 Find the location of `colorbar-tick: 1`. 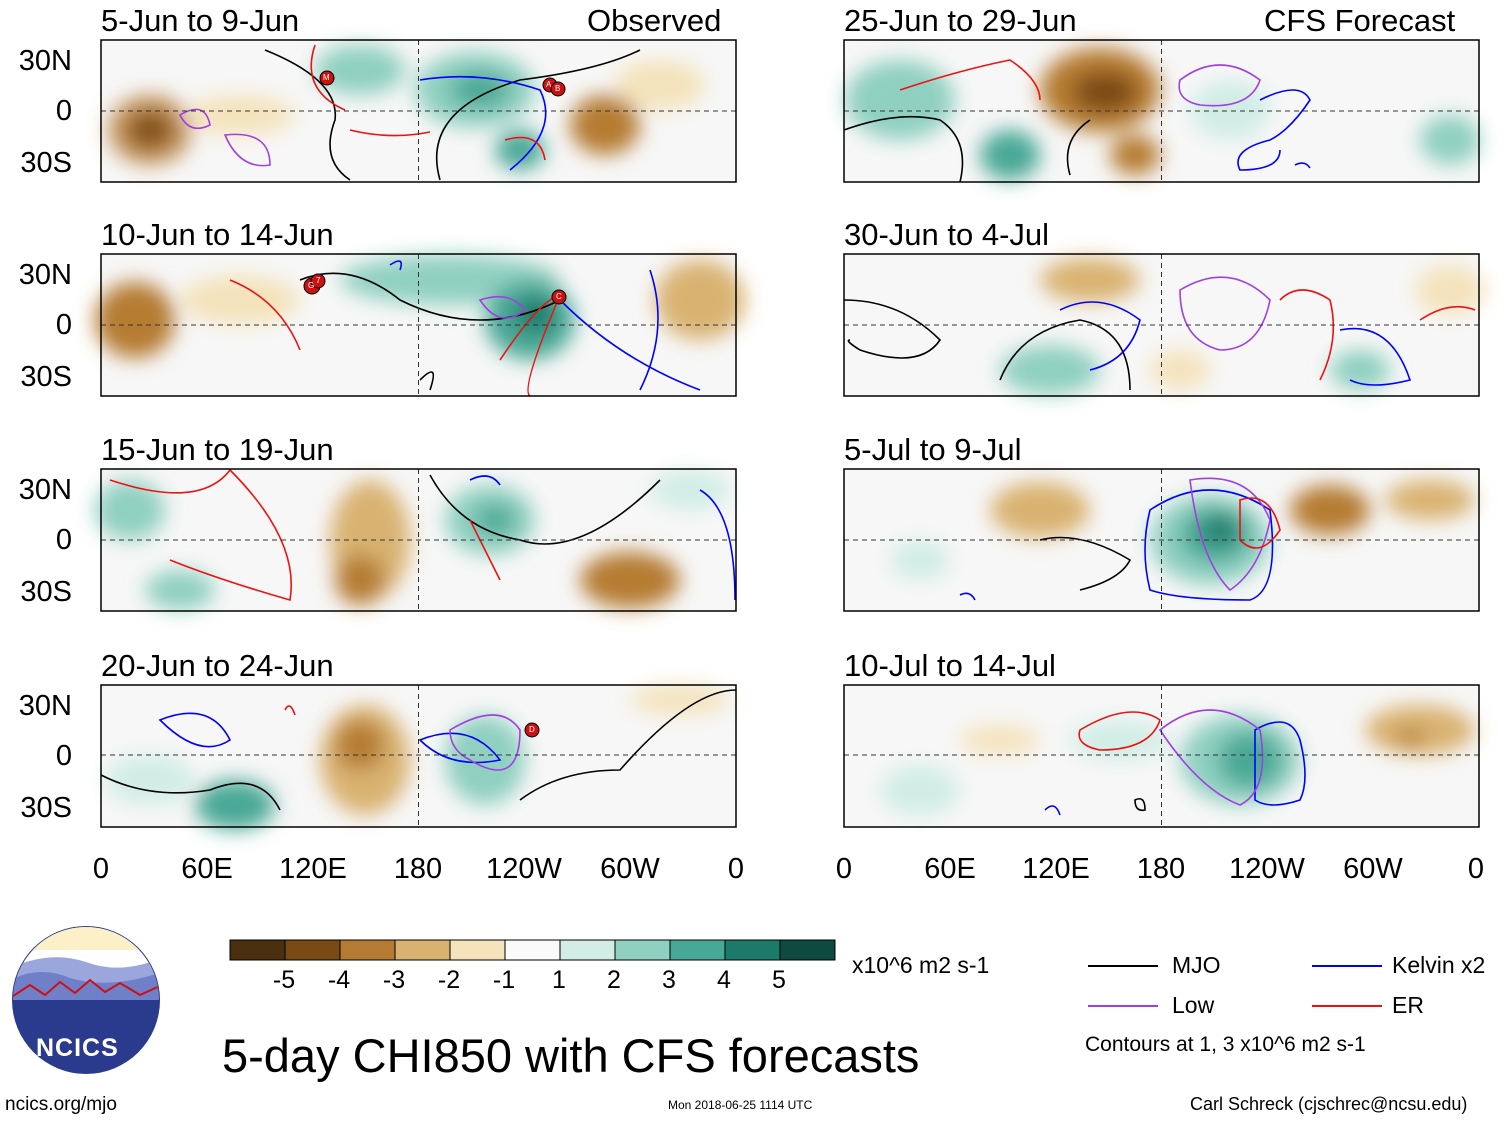

colorbar-tick: 1 is located at coordinates (559, 980).